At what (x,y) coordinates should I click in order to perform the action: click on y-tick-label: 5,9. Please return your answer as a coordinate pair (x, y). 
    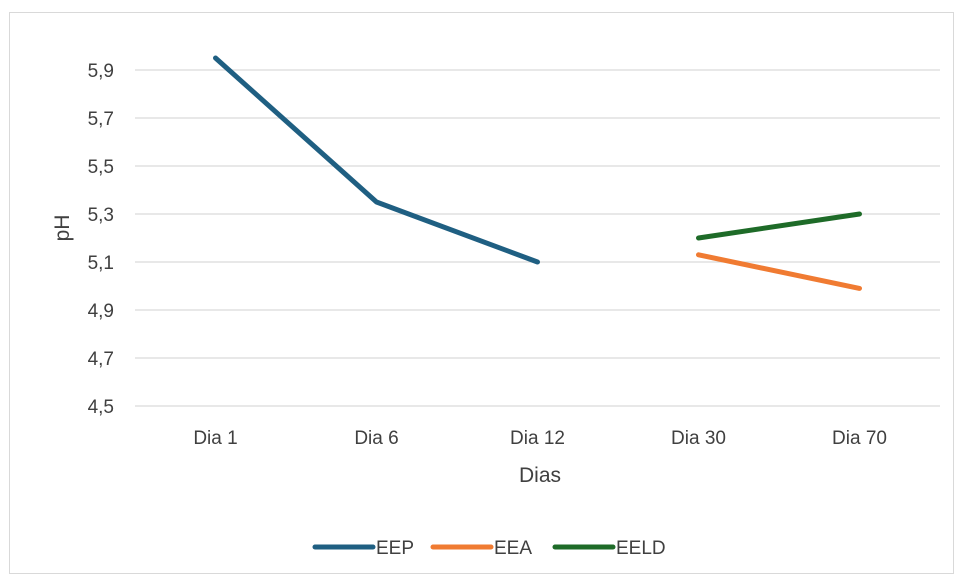
    Looking at the image, I should click on (101, 71).